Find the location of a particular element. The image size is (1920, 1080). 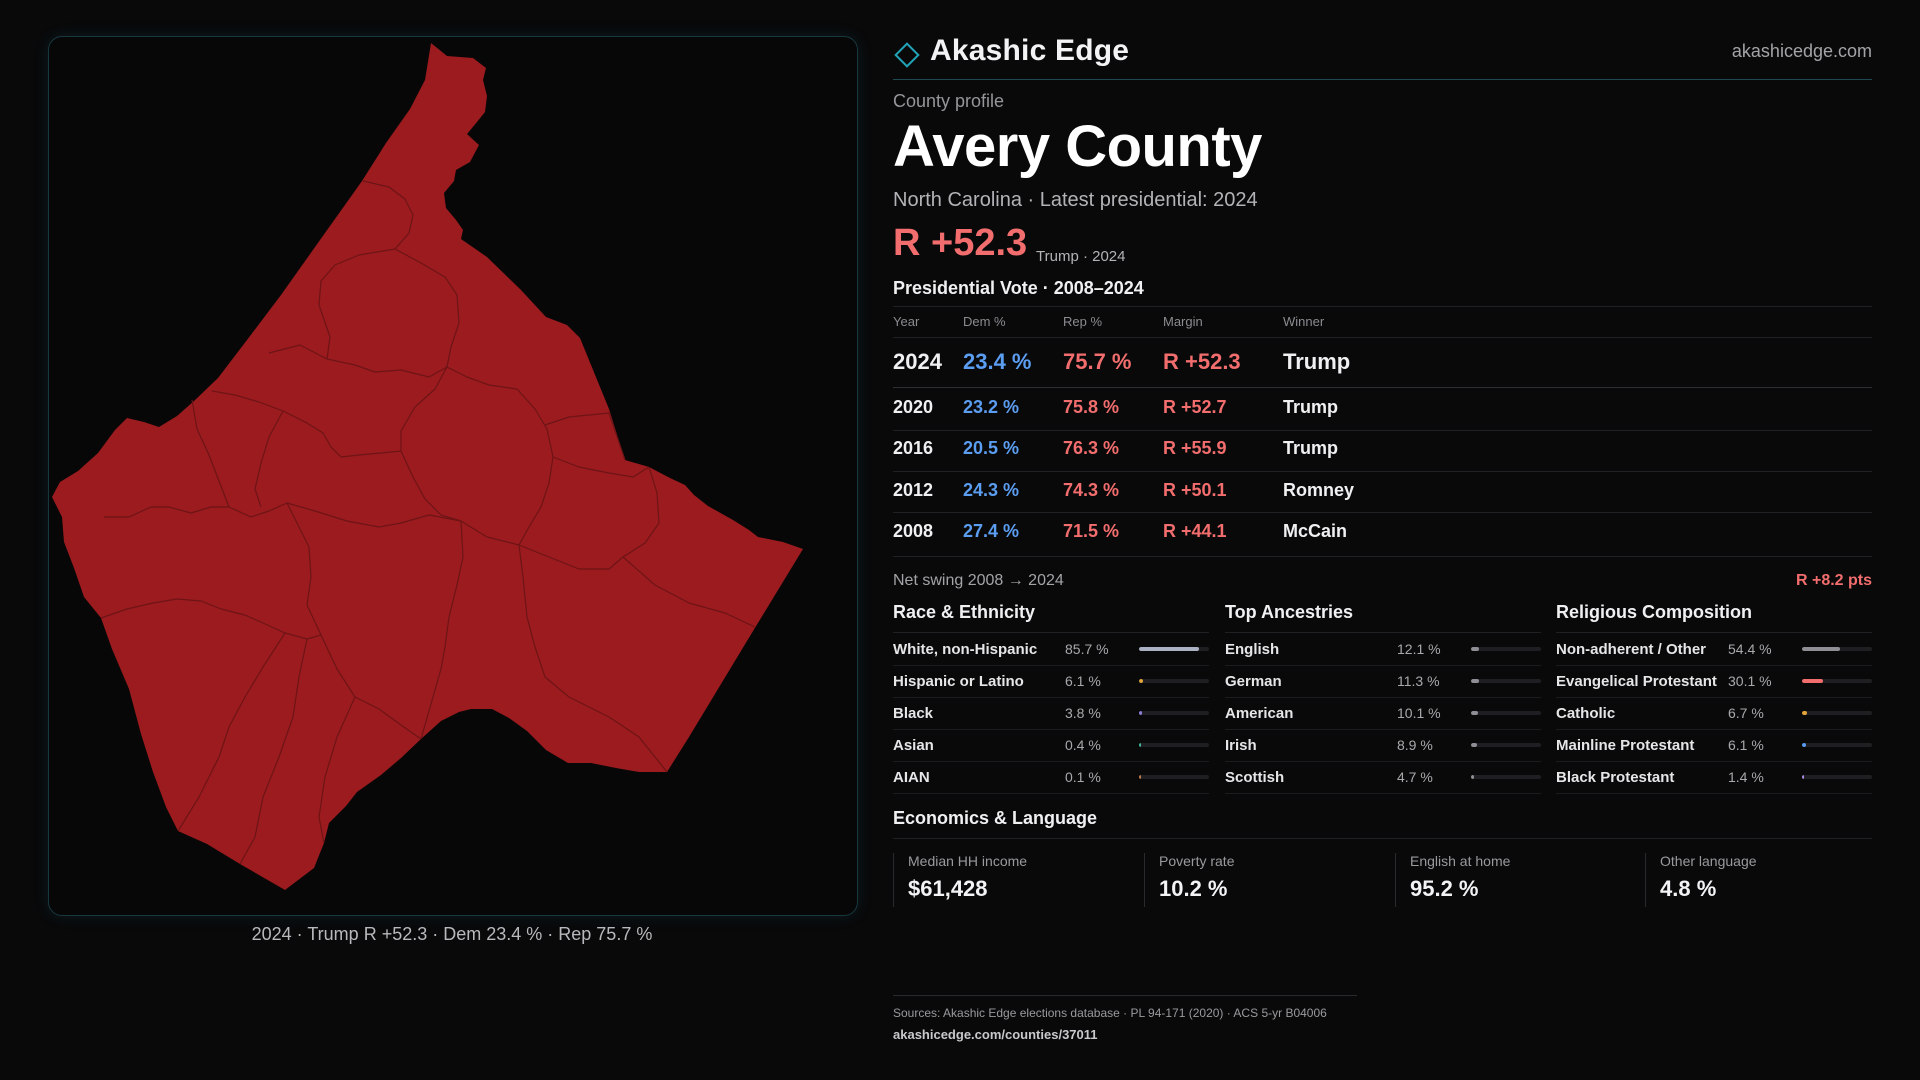

list-item-value: 11.3 % is located at coordinates (1418, 681).